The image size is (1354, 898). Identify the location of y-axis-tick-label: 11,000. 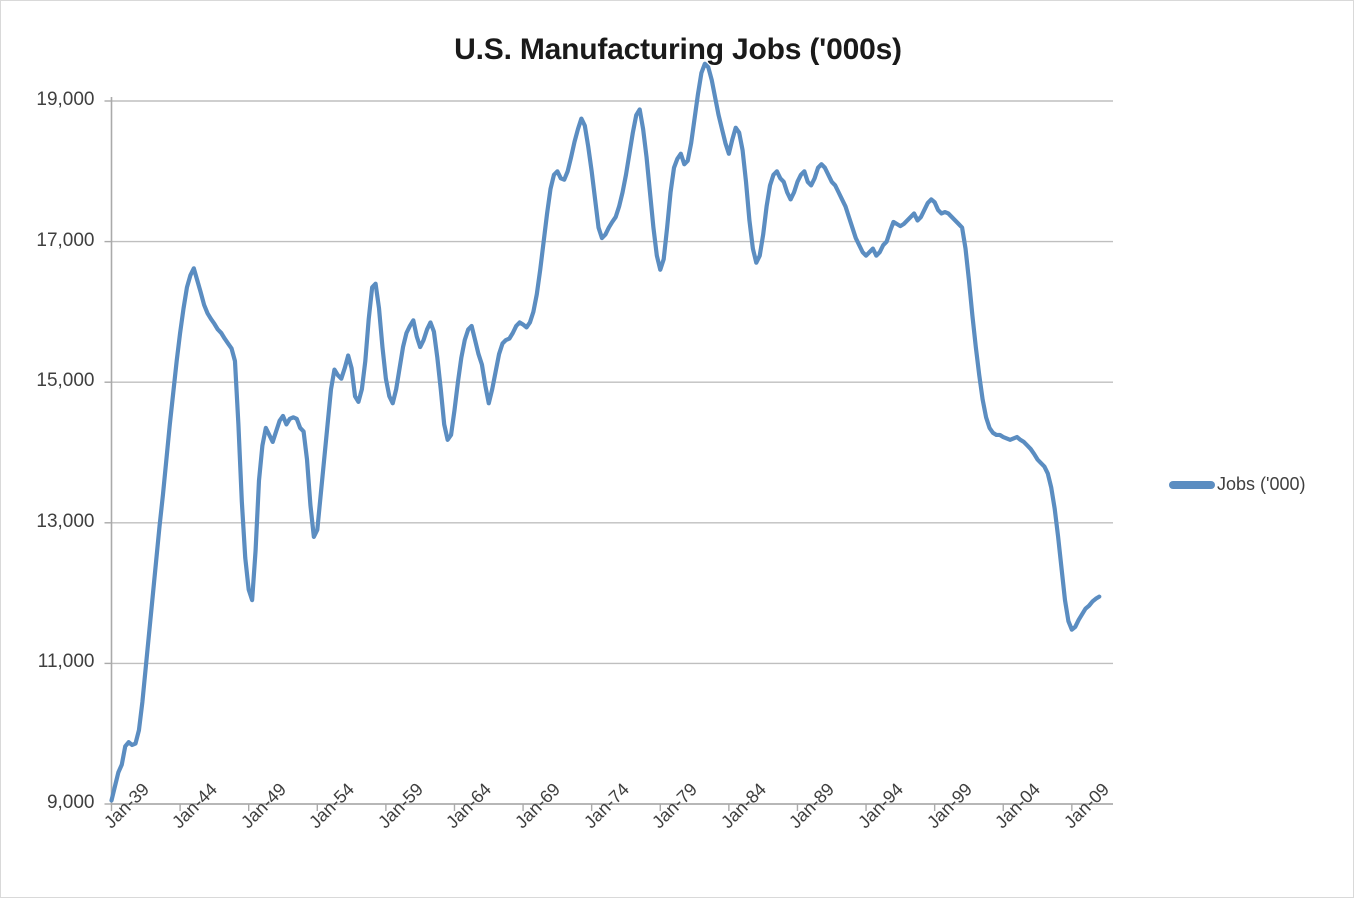
(66, 662).